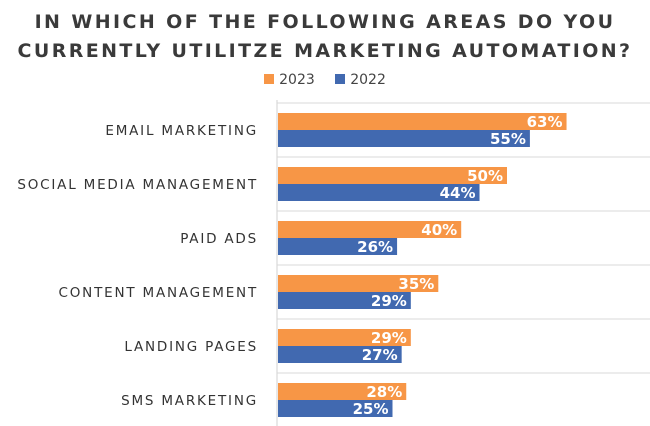 Image resolution: width=650 pixels, height=426 pixels. Describe the element at coordinates (389, 301) in the screenshot. I see `data-label-2022: 29%` at that location.